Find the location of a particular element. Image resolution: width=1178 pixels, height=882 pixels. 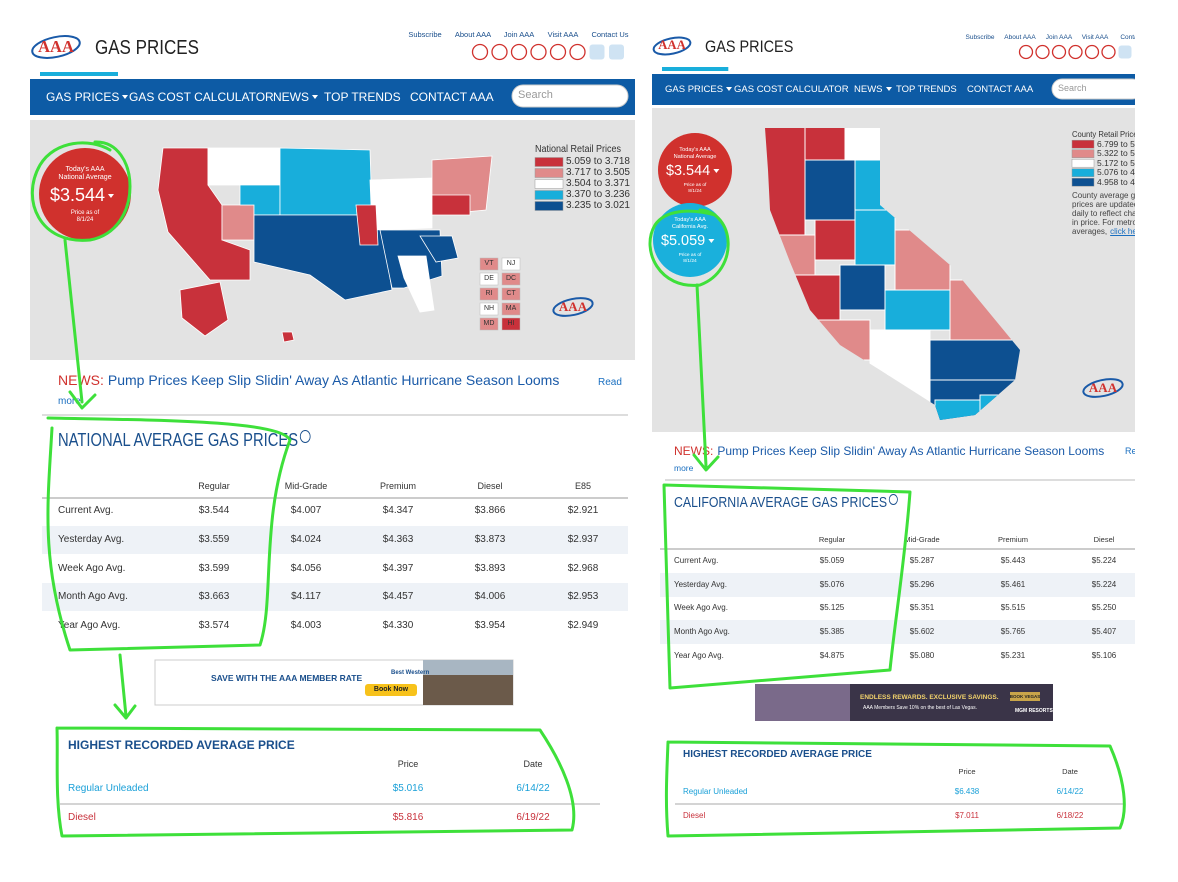

price-cell: $4.330 is located at coordinates (398, 625).